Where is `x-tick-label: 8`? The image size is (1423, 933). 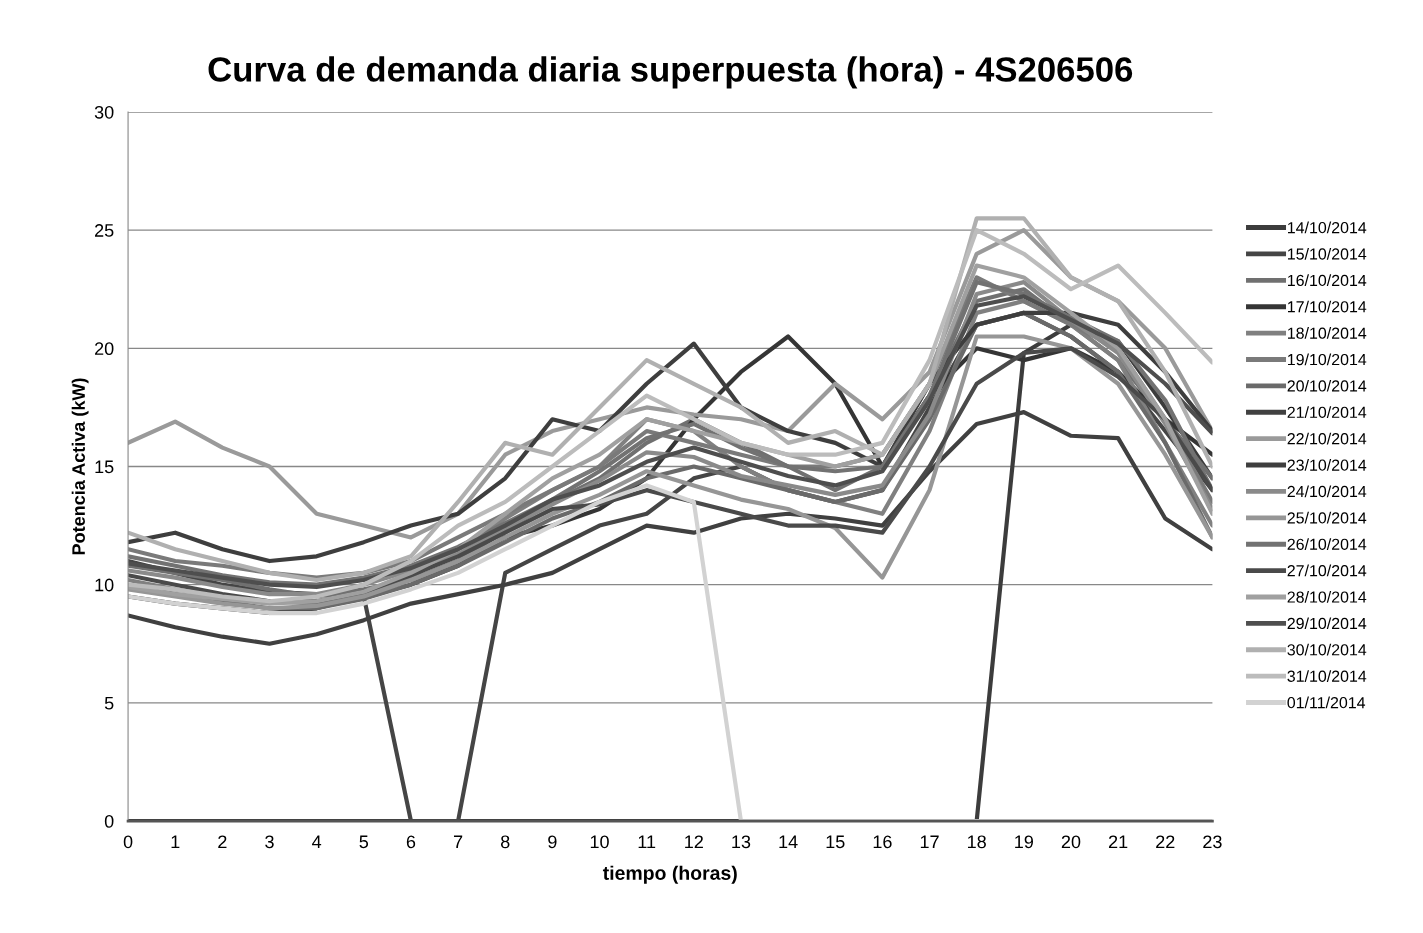 x-tick-label: 8 is located at coordinates (505, 842).